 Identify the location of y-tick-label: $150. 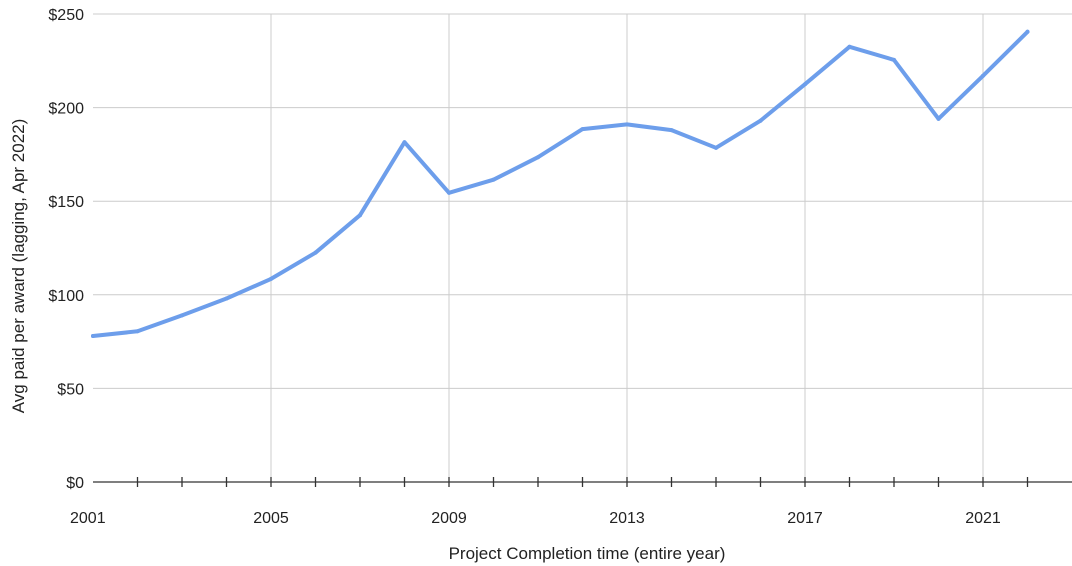
(66, 202).